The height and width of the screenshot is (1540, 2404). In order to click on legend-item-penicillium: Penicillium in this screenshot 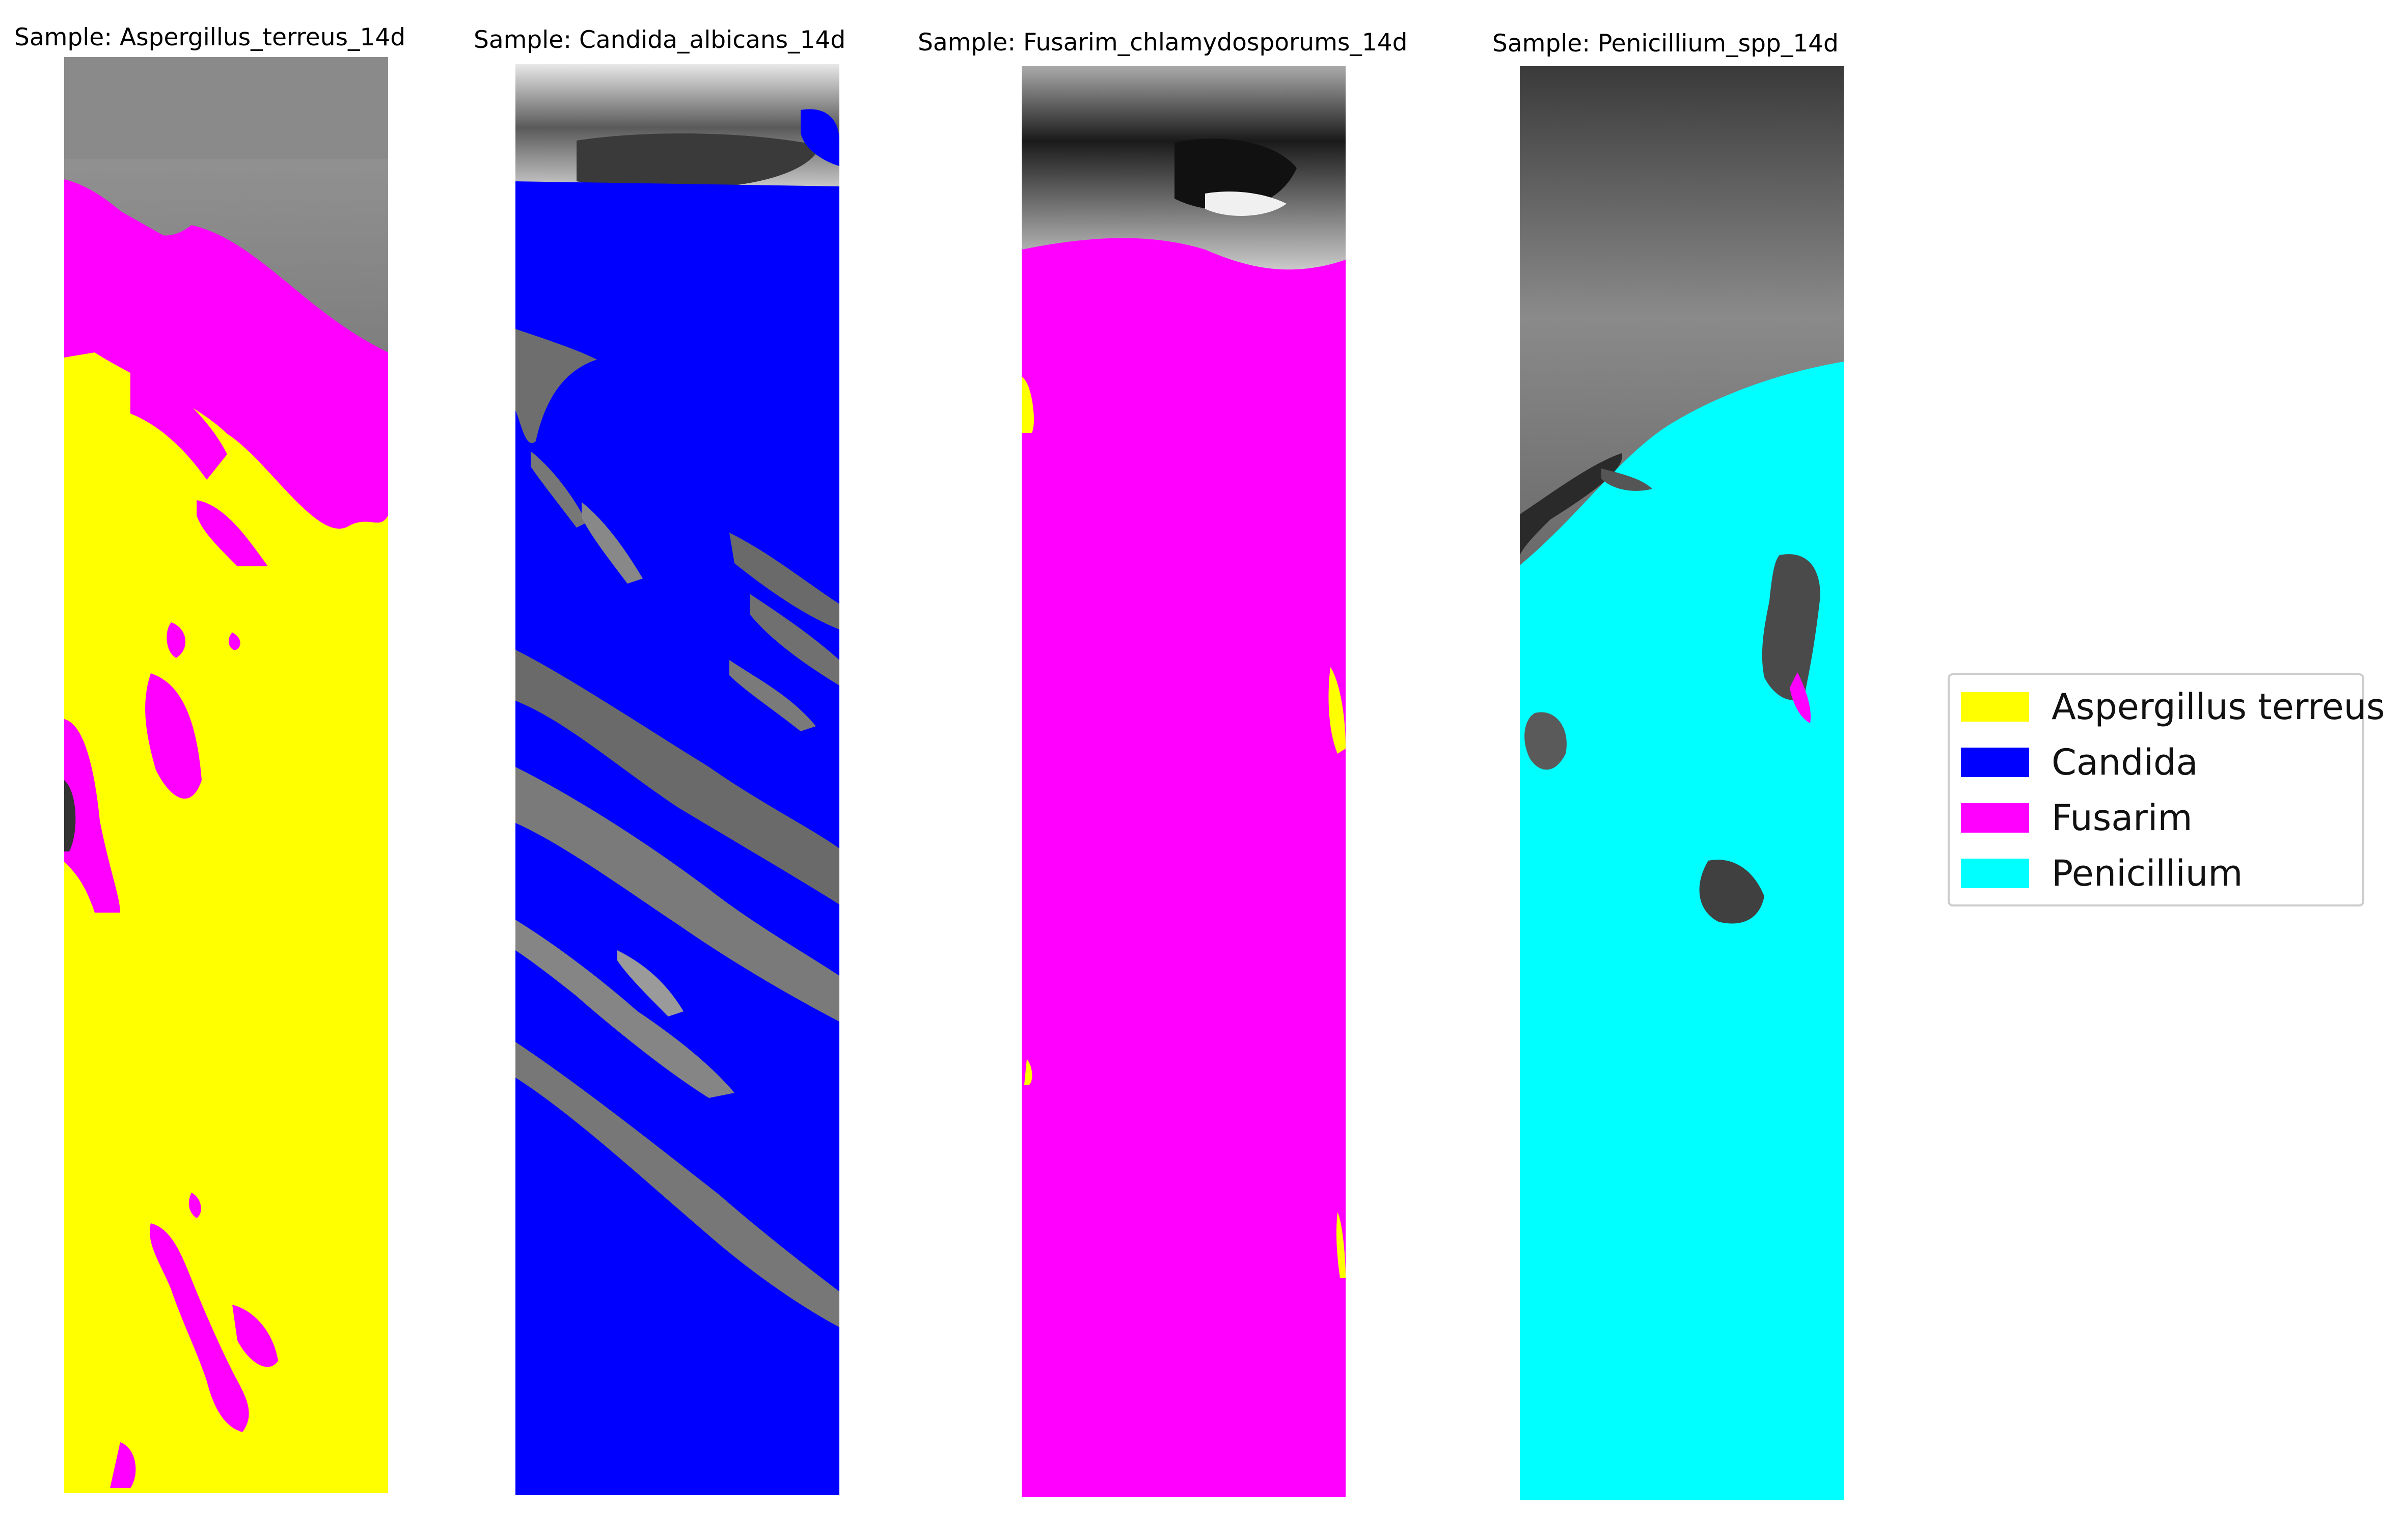, I will do `click(2102, 874)`.